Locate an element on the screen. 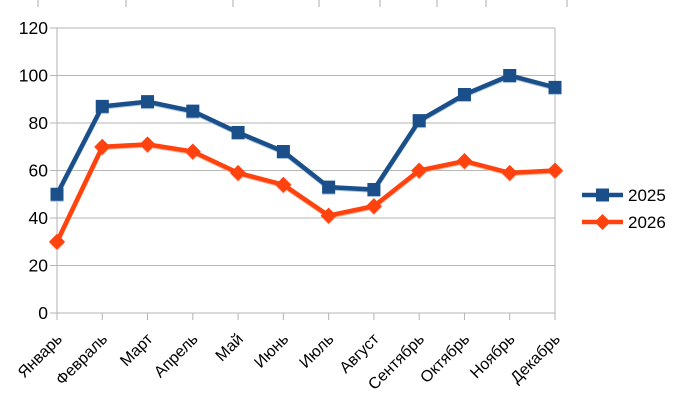  data-point-2025-Апрель is located at coordinates (193, 111).